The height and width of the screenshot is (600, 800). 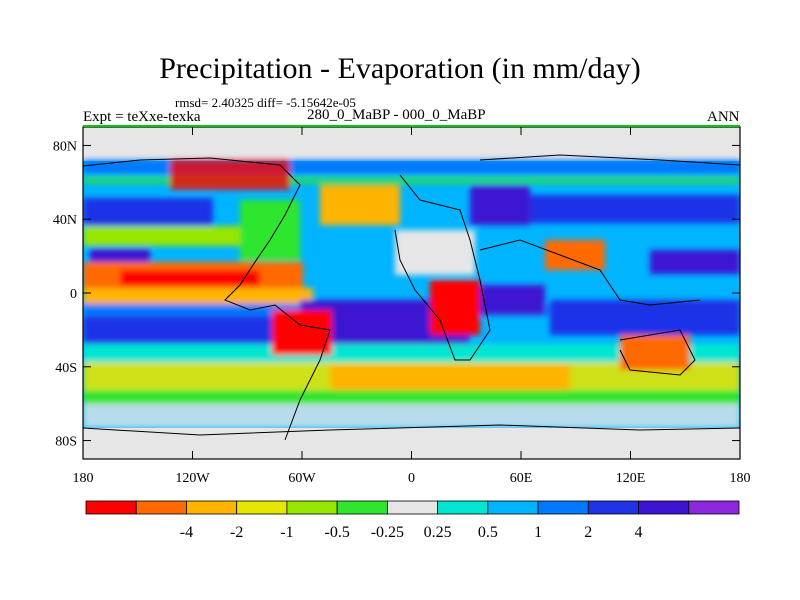 What do you see at coordinates (400, 68) in the screenshot?
I see `plot-title: Precipitation - Evaporation (in mm/day)` at bounding box center [400, 68].